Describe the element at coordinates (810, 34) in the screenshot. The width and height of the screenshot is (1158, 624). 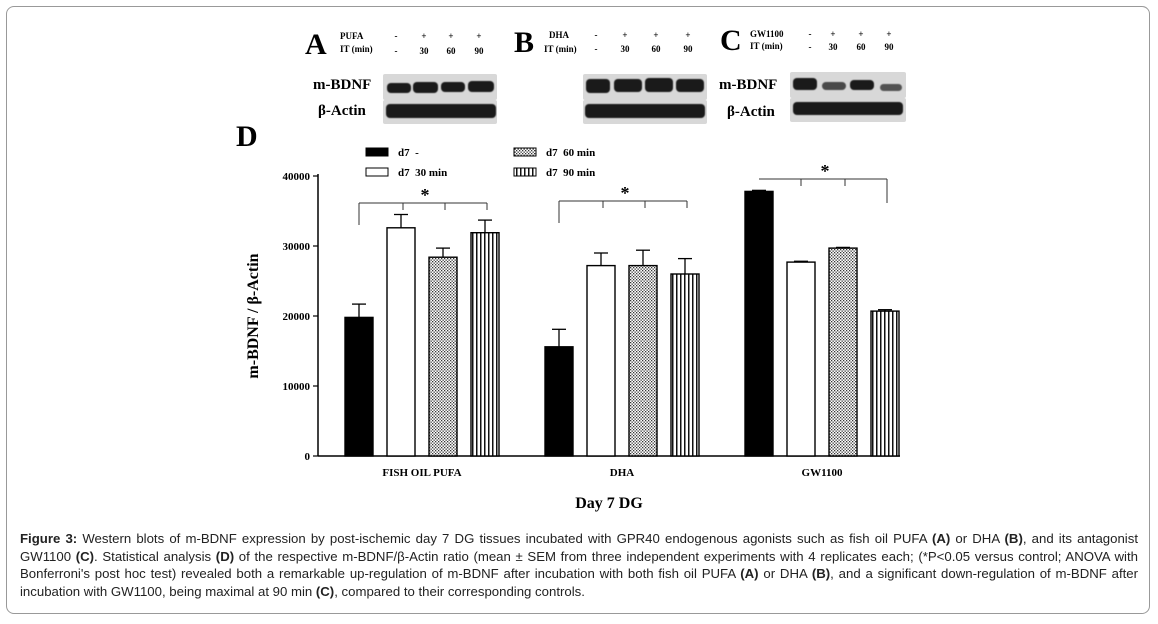
I see `blot-c-treatment-value: -` at that location.